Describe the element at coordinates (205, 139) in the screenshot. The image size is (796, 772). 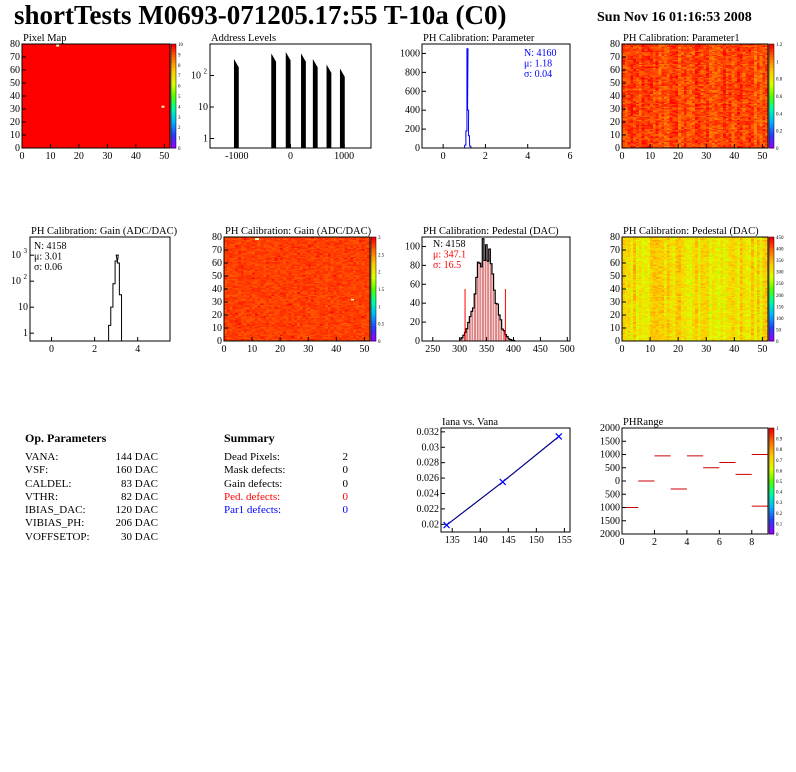
I see `y-tick-label: 1` at that location.